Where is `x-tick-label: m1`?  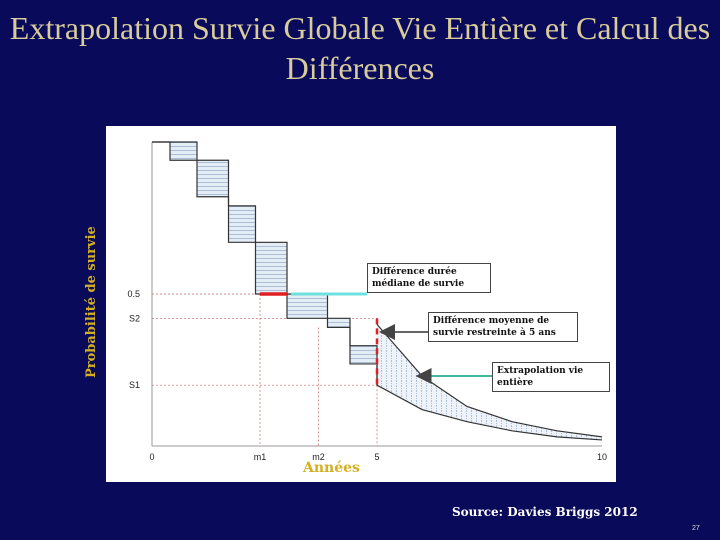 x-tick-label: m1 is located at coordinates (260, 457).